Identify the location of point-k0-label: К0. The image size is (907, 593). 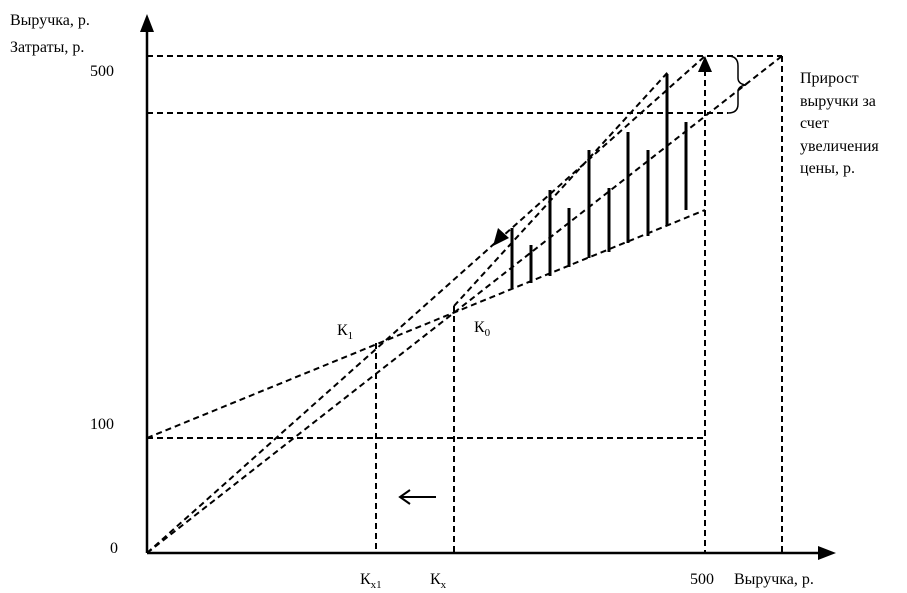
(482, 329).